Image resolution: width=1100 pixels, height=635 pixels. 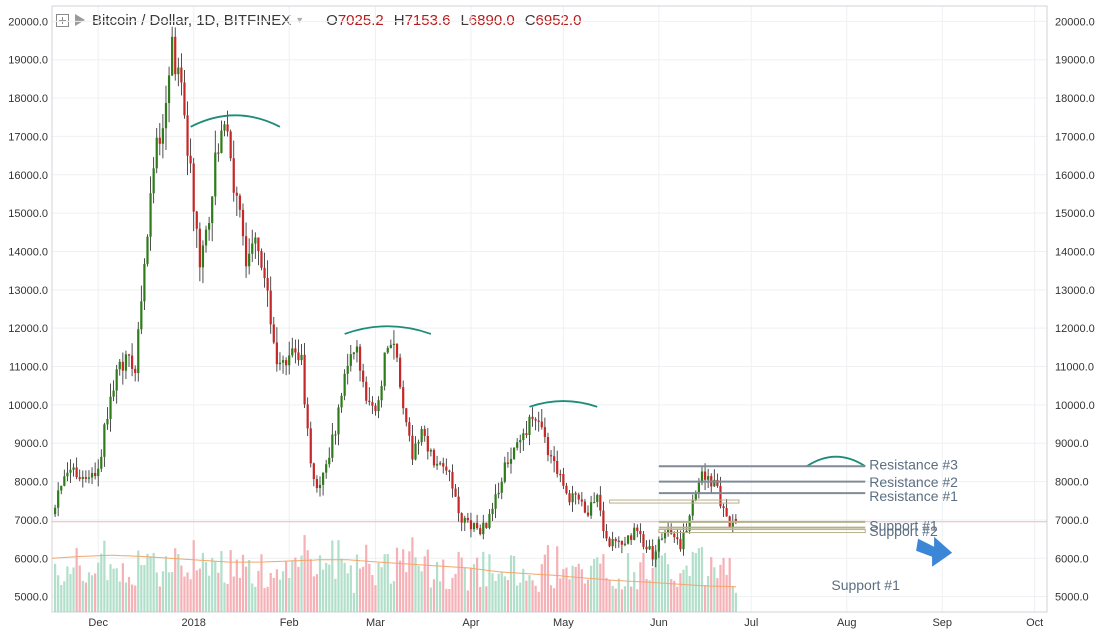 What do you see at coordinates (1072, 559) in the screenshot?
I see `y-tick-label-right: 6000.0` at bounding box center [1072, 559].